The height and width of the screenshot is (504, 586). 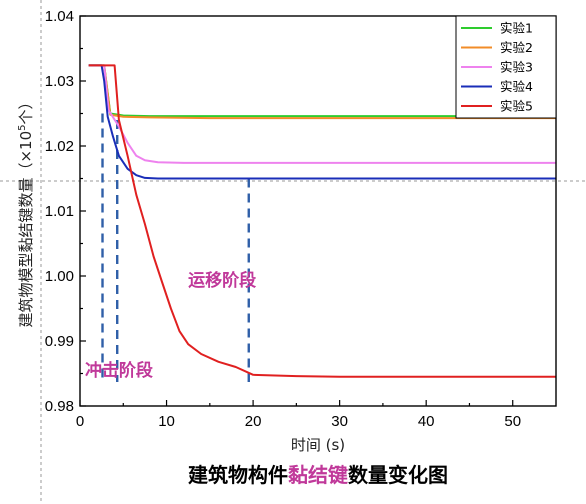 I want to click on x-tick-label-20: 20, so click(x=253, y=421).